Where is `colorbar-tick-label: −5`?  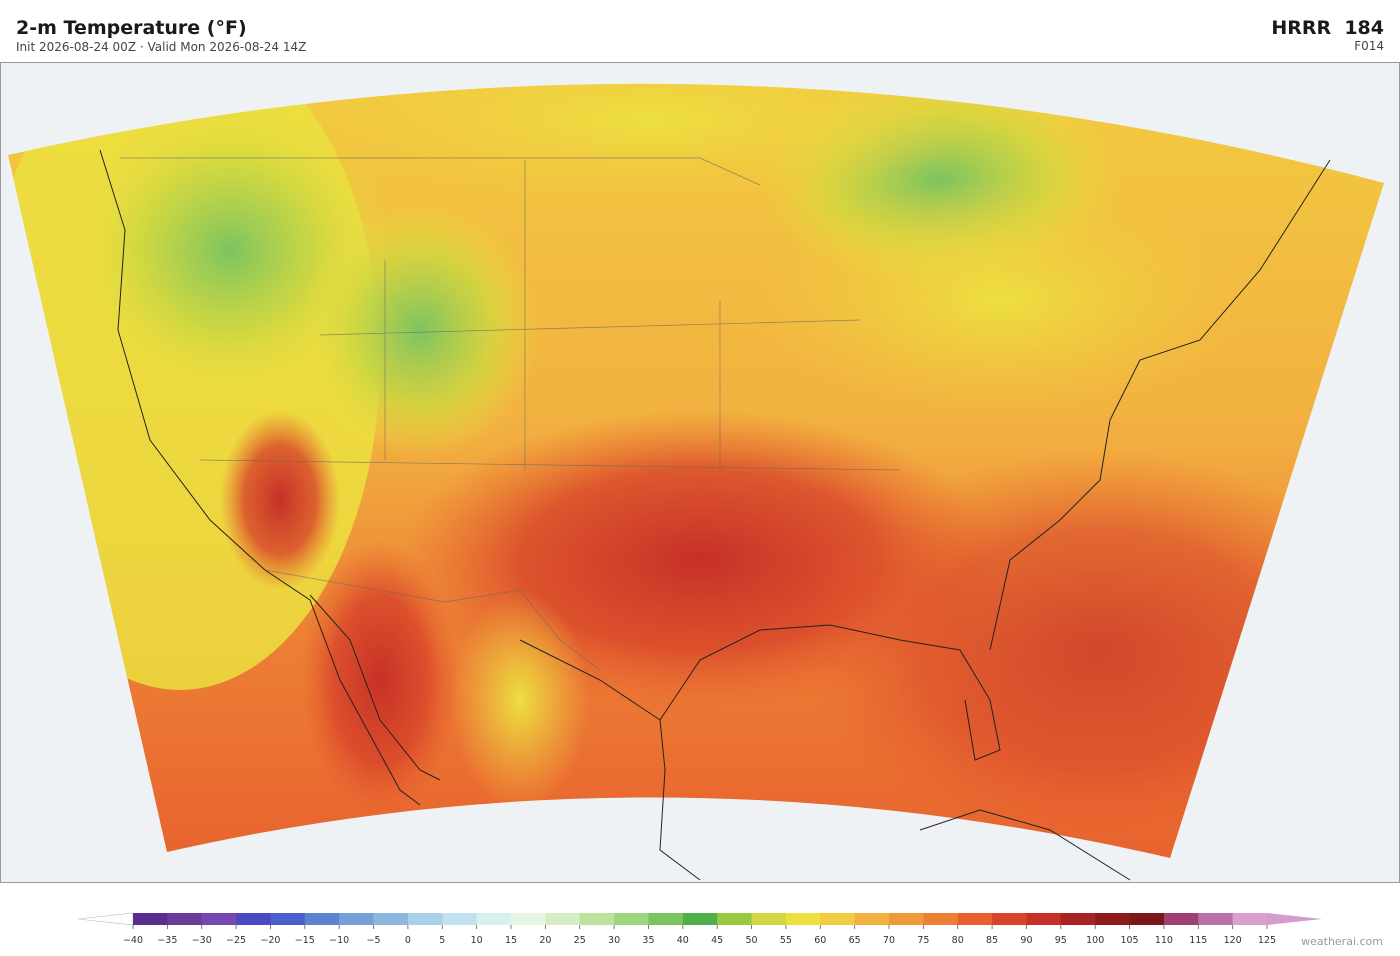
colorbar-tick-label: −5 is located at coordinates (374, 940).